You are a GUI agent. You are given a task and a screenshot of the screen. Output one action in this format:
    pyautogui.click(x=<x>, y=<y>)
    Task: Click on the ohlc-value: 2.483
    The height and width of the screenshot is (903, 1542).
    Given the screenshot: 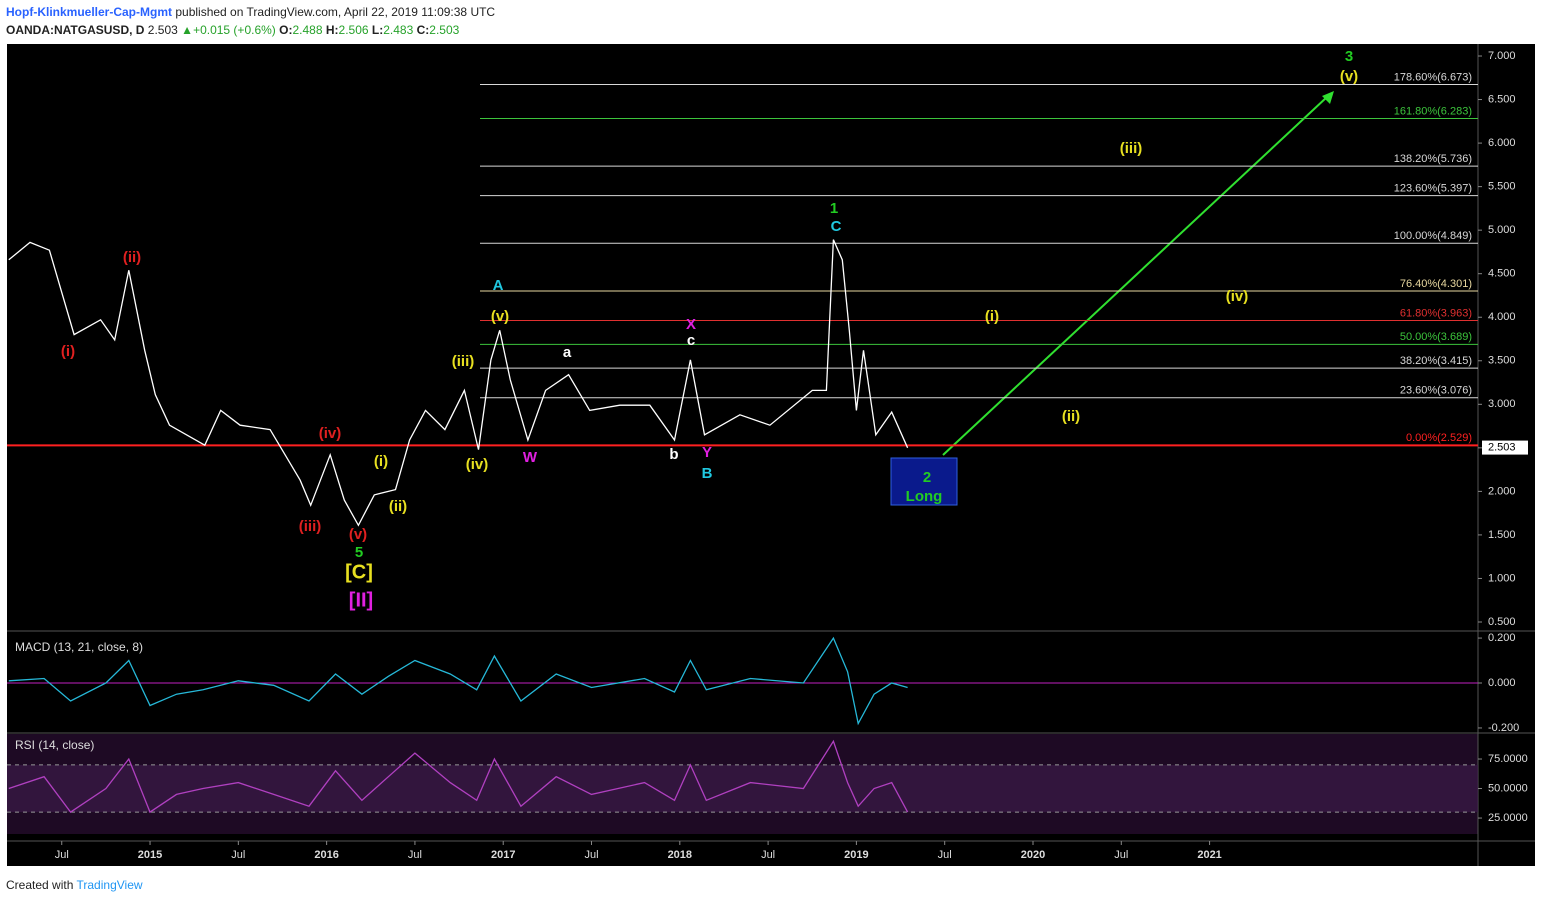 What is the action you would take?
    pyautogui.click(x=398, y=30)
    